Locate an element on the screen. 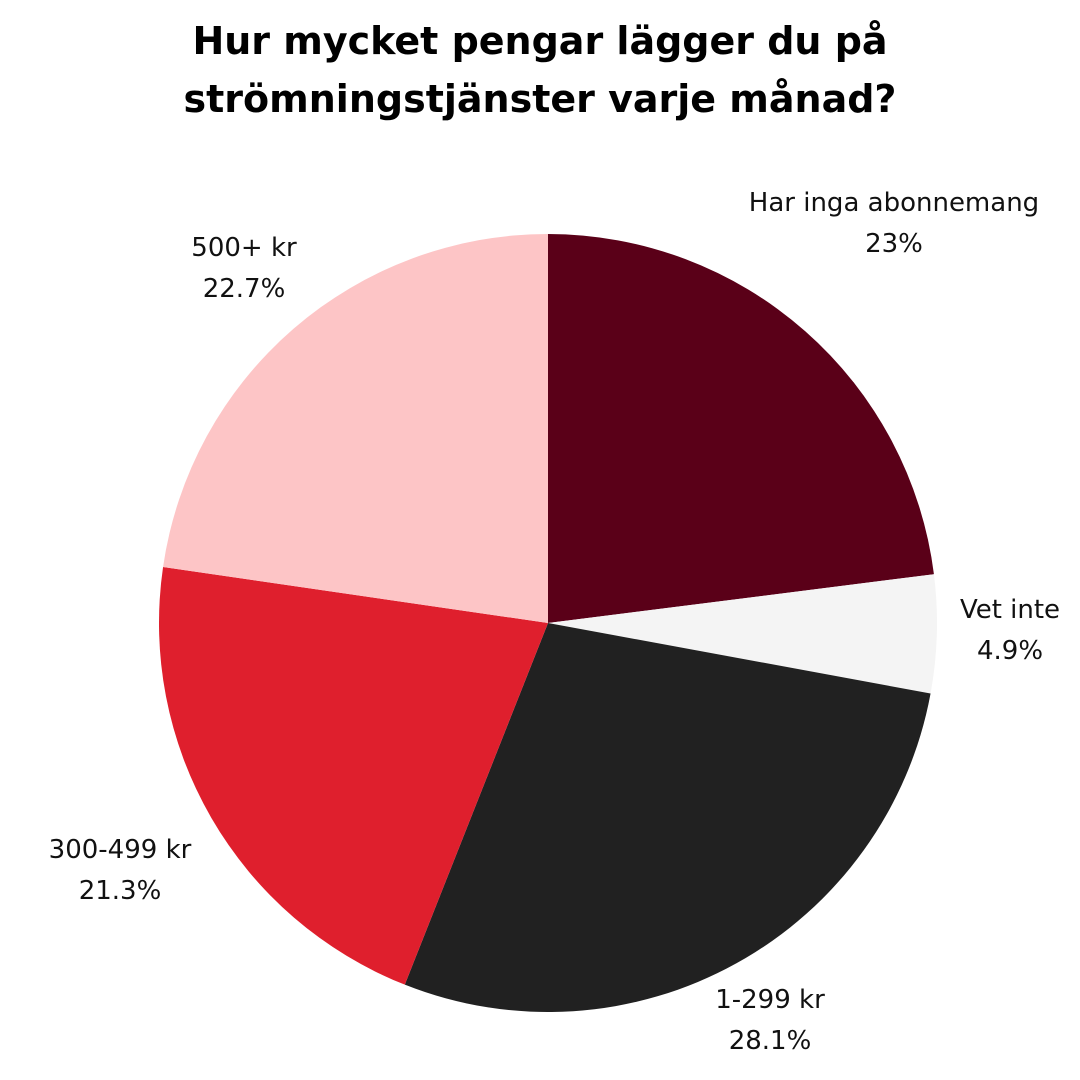 This screenshot has height=1080, width=1080. slice-label: 1-299 kr is located at coordinates (770, 1000).